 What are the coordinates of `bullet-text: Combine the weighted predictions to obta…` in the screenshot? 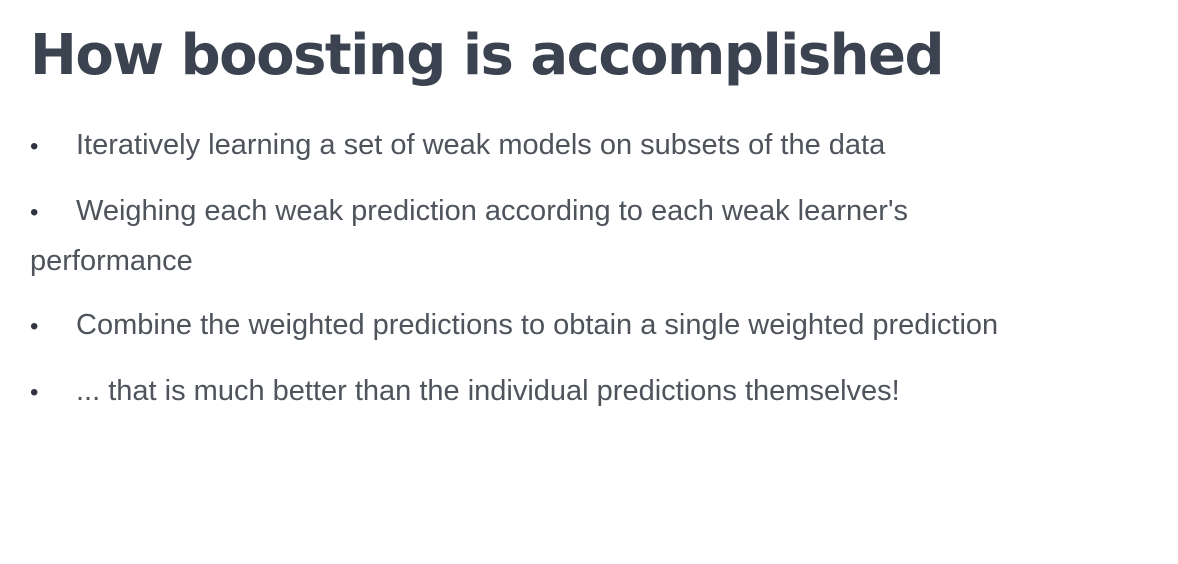 It's located at (537, 325).